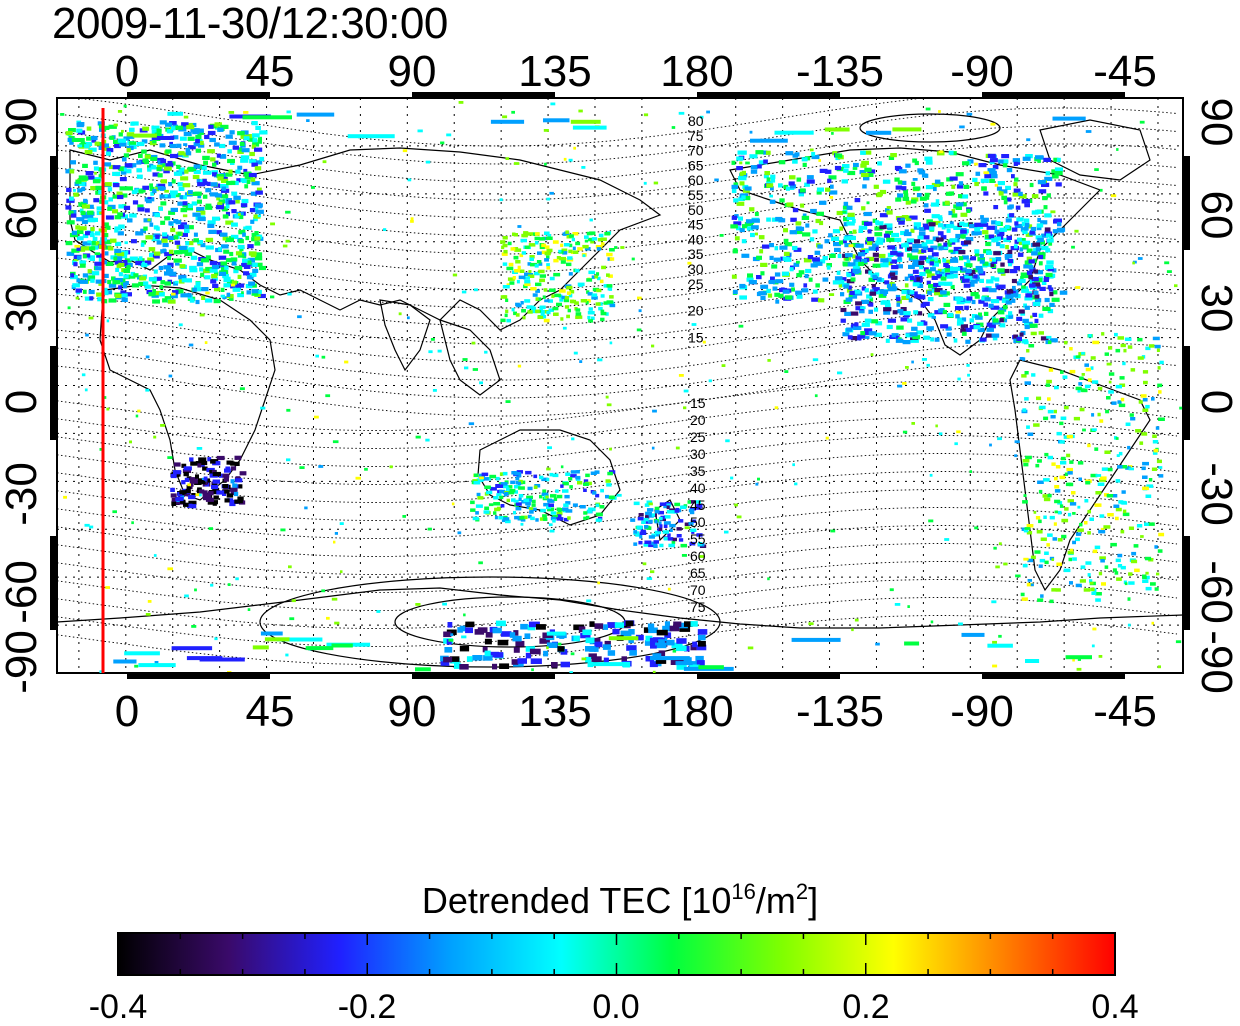 Image resolution: width=1240 pixels, height=1026 pixels. I want to click on lon-label-top: 45, so click(270, 71).